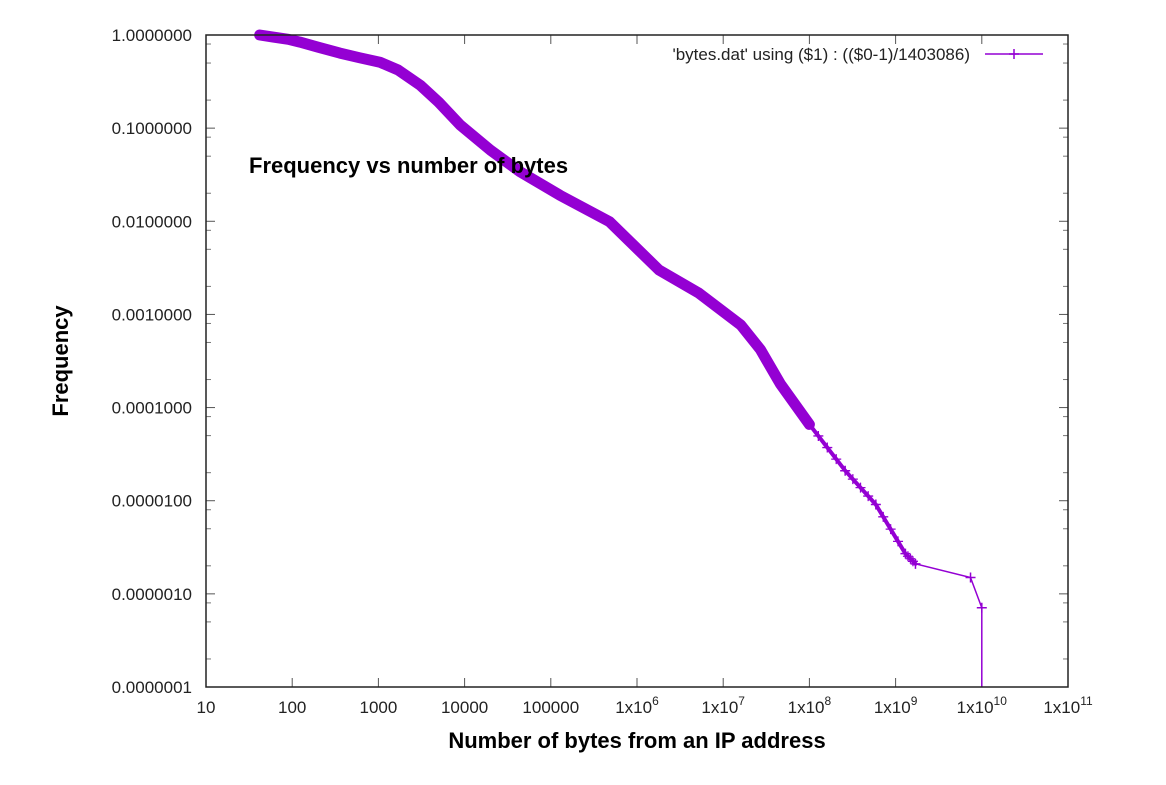 Image resolution: width=1166 pixels, height=785 pixels. I want to click on x-tick-label: 1x10⁶, so click(637, 705).